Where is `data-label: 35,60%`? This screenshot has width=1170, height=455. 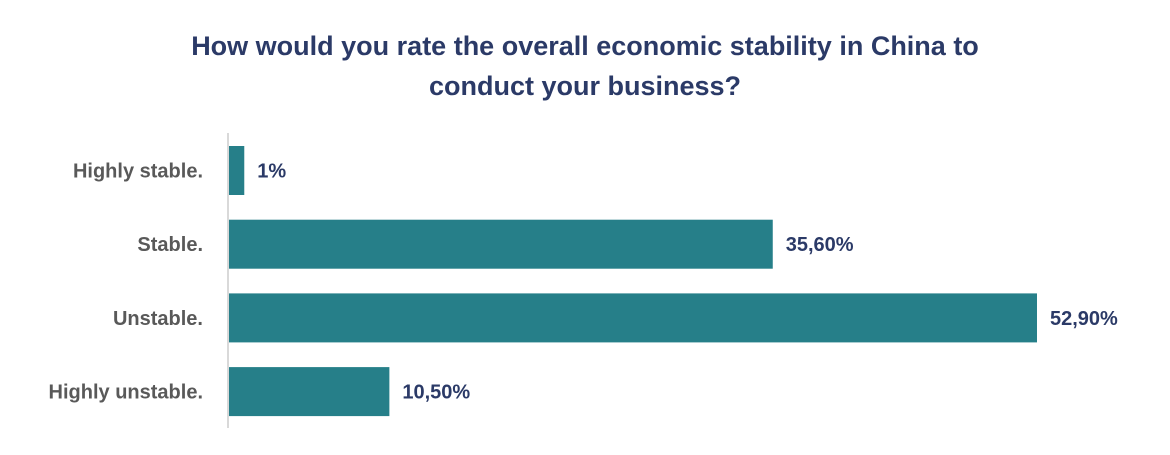
data-label: 35,60% is located at coordinates (820, 245).